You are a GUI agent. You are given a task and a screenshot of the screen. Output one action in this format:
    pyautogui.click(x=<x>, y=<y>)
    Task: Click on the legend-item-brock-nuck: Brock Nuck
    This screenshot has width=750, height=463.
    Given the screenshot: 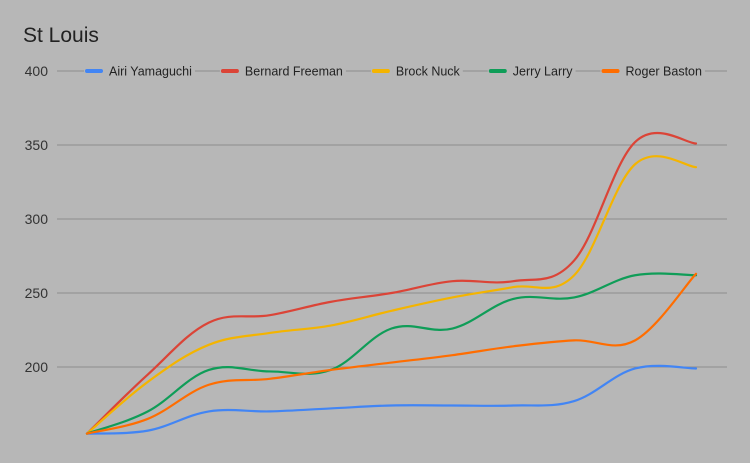 What is the action you would take?
    pyautogui.click(x=416, y=71)
    